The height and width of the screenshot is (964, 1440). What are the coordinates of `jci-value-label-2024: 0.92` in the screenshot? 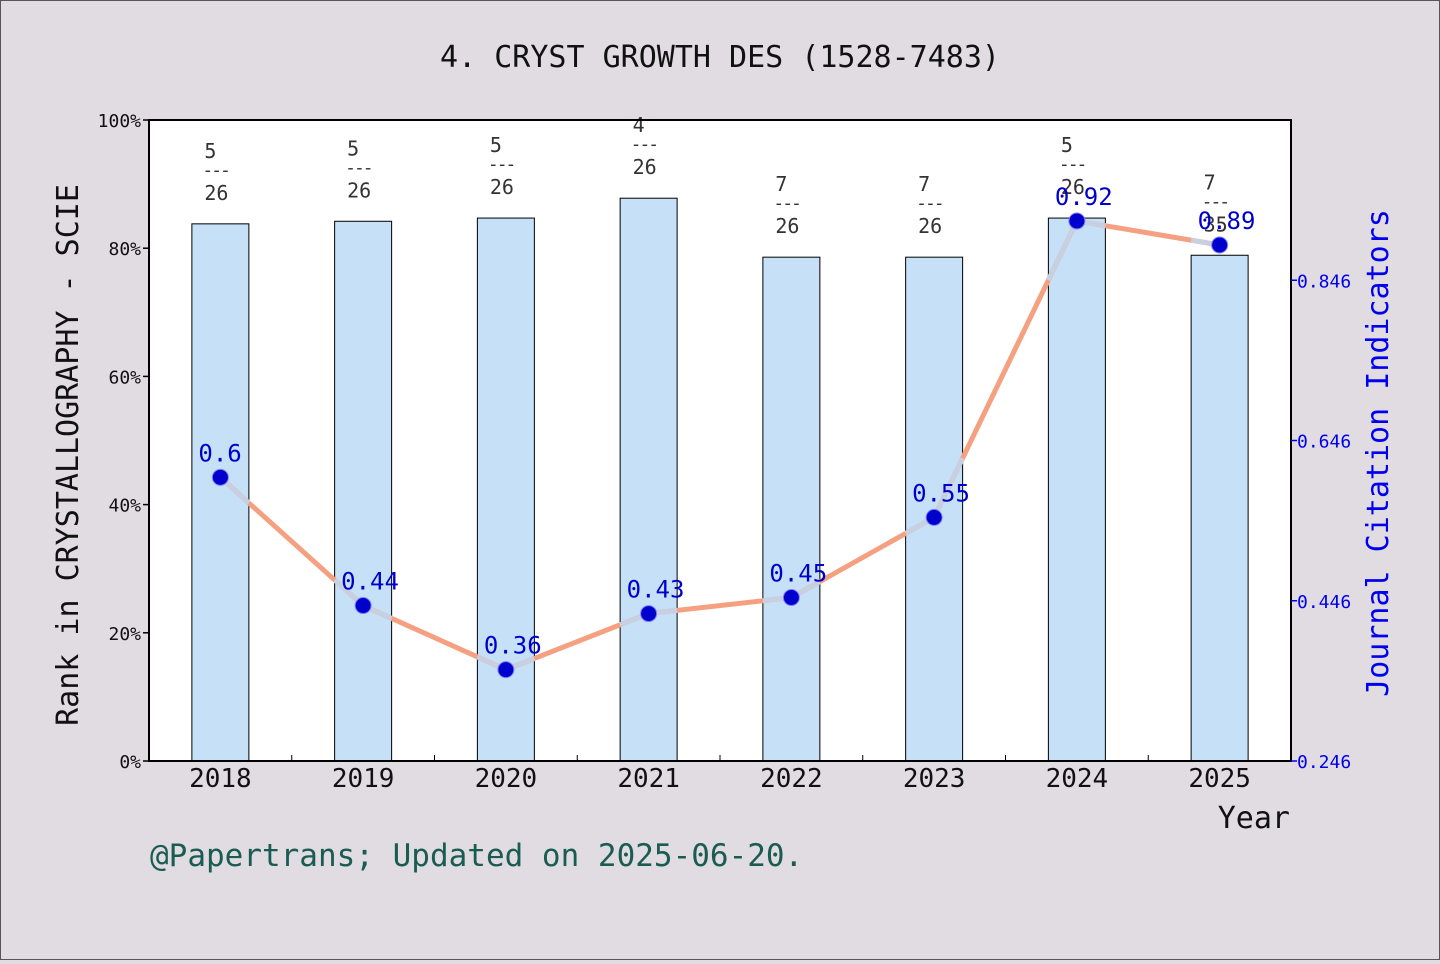 It's located at (1084, 197).